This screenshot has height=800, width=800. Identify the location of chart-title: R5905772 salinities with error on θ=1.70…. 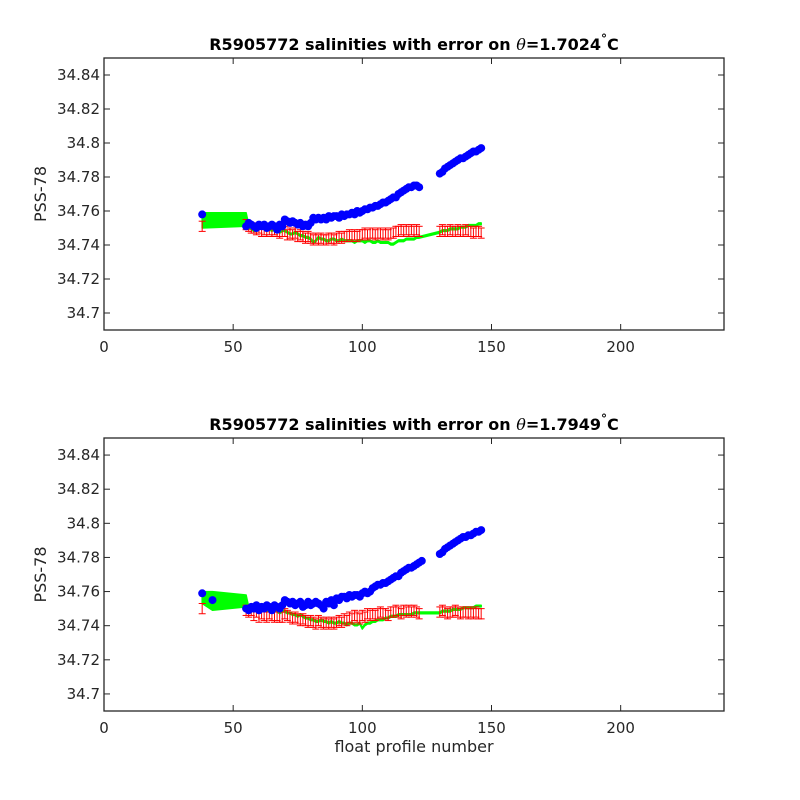
(414, 43).